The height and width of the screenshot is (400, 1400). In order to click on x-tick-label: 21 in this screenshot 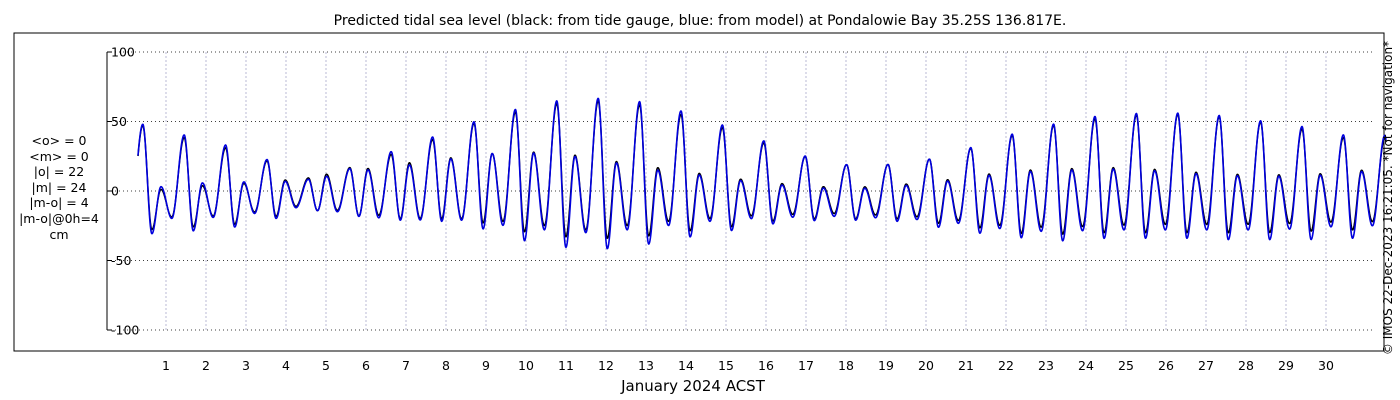, I will do `click(966, 365)`.